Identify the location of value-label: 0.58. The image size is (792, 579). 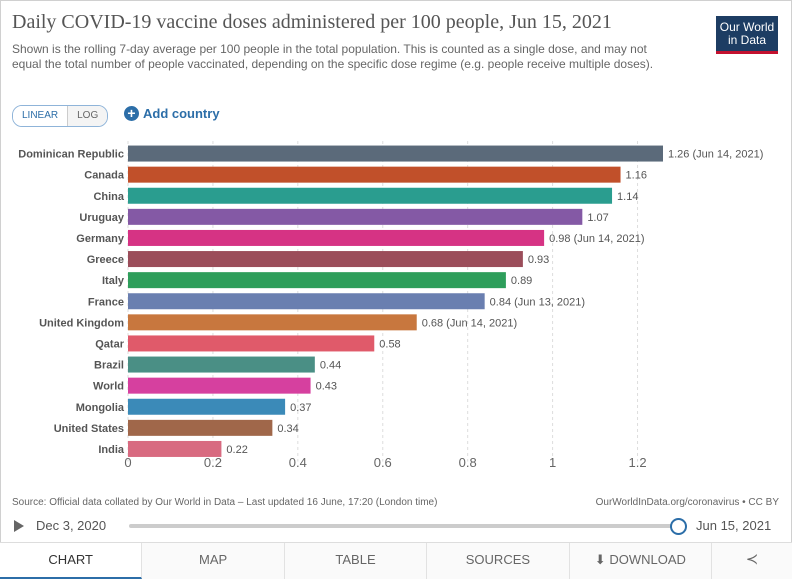
(389, 344).